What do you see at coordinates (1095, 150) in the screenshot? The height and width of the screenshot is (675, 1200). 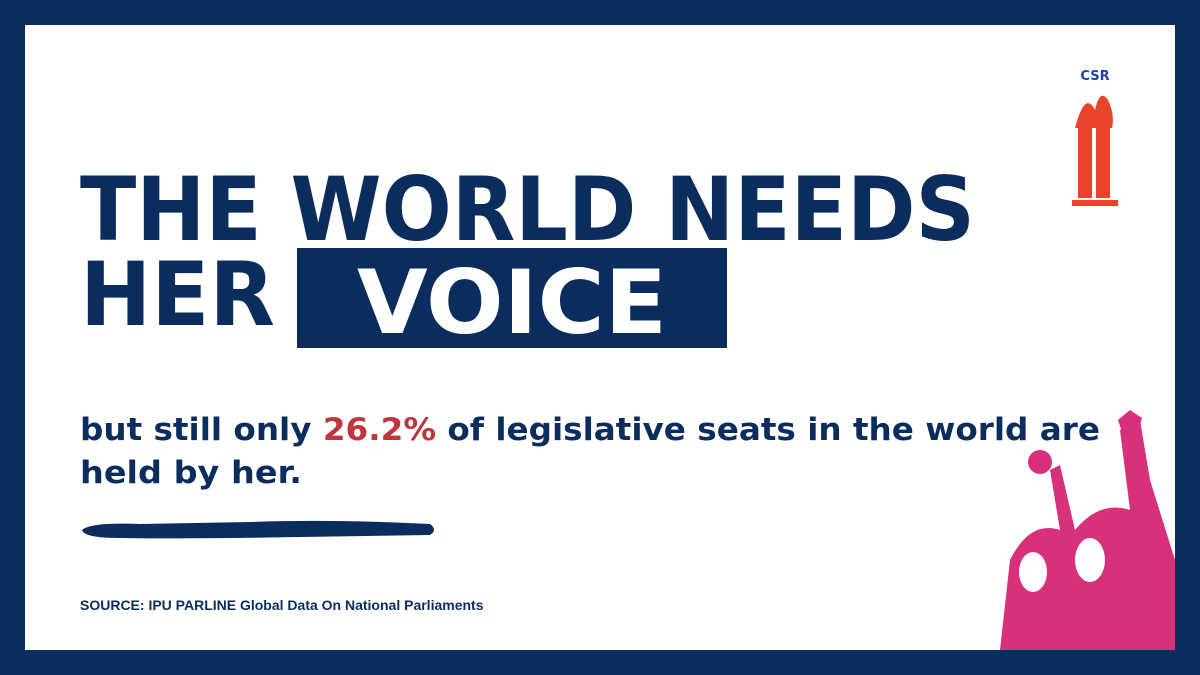 I see `logo-figures` at bounding box center [1095, 150].